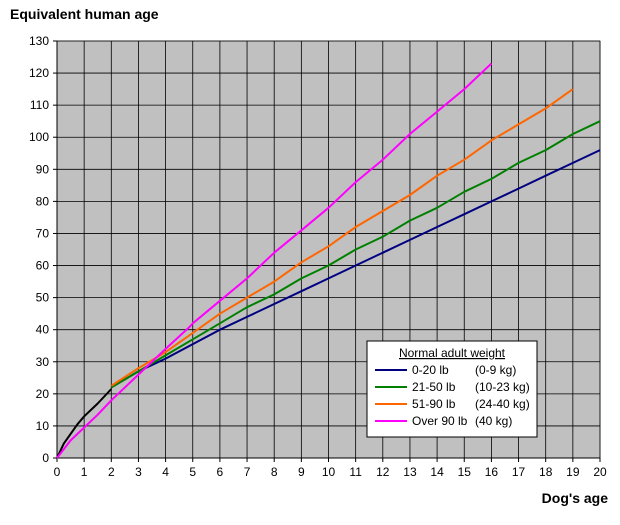 Image resolution: width=620 pixels, height=525 pixels. I want to click on y-tick-label: 10, so click(43, 426).